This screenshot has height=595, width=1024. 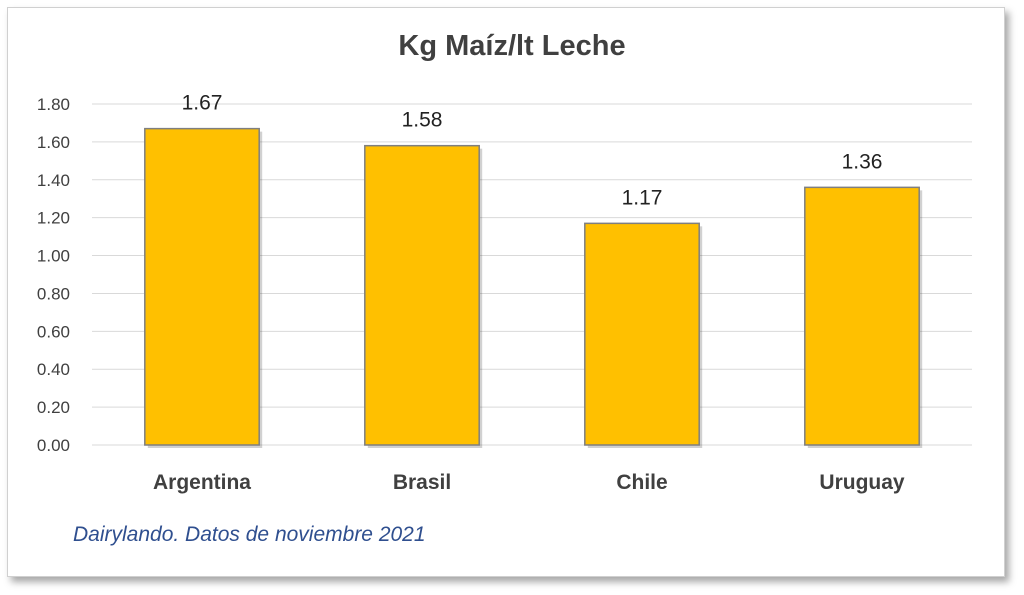 I want to click on bar-uruguay, so click(x=862, y=316).